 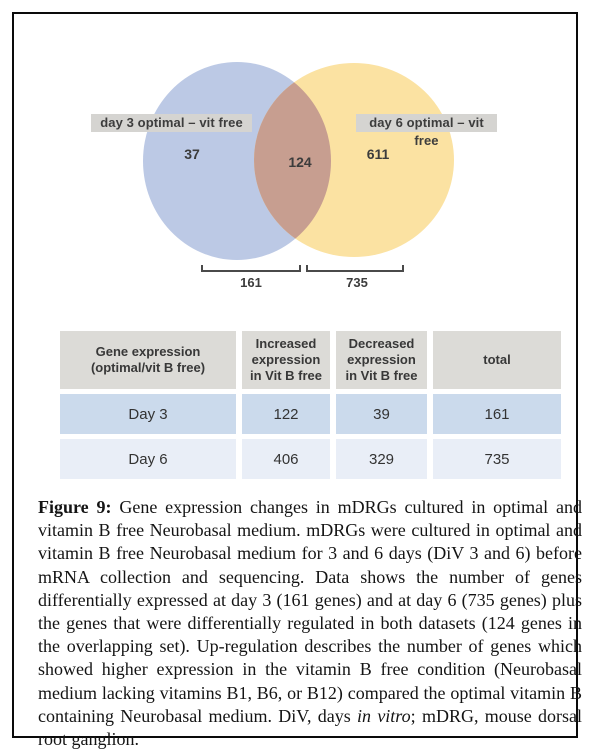 I want to click on venn-count-day6-only: 611, so click(x=378, y=154).